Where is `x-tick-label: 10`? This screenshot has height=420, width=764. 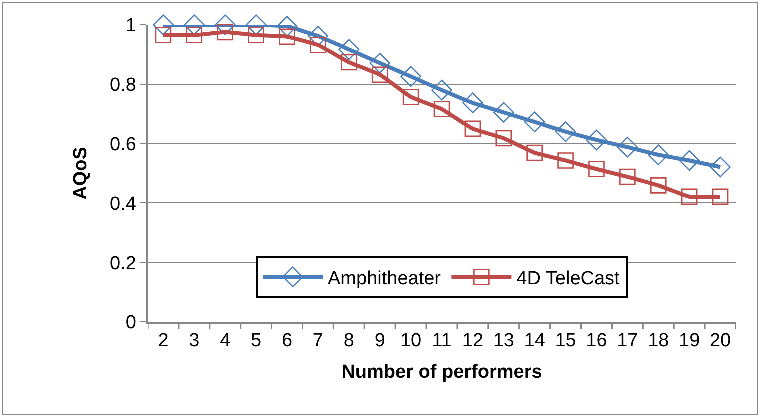 x-tick-label: 10 is located at coordinates (411, 341).